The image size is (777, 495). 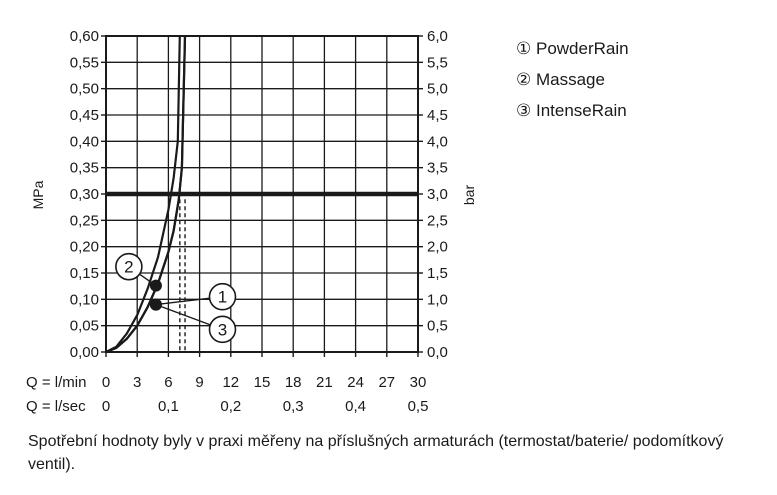 I want to click on legend-label: PowderRain, so click(x=582, y=48).